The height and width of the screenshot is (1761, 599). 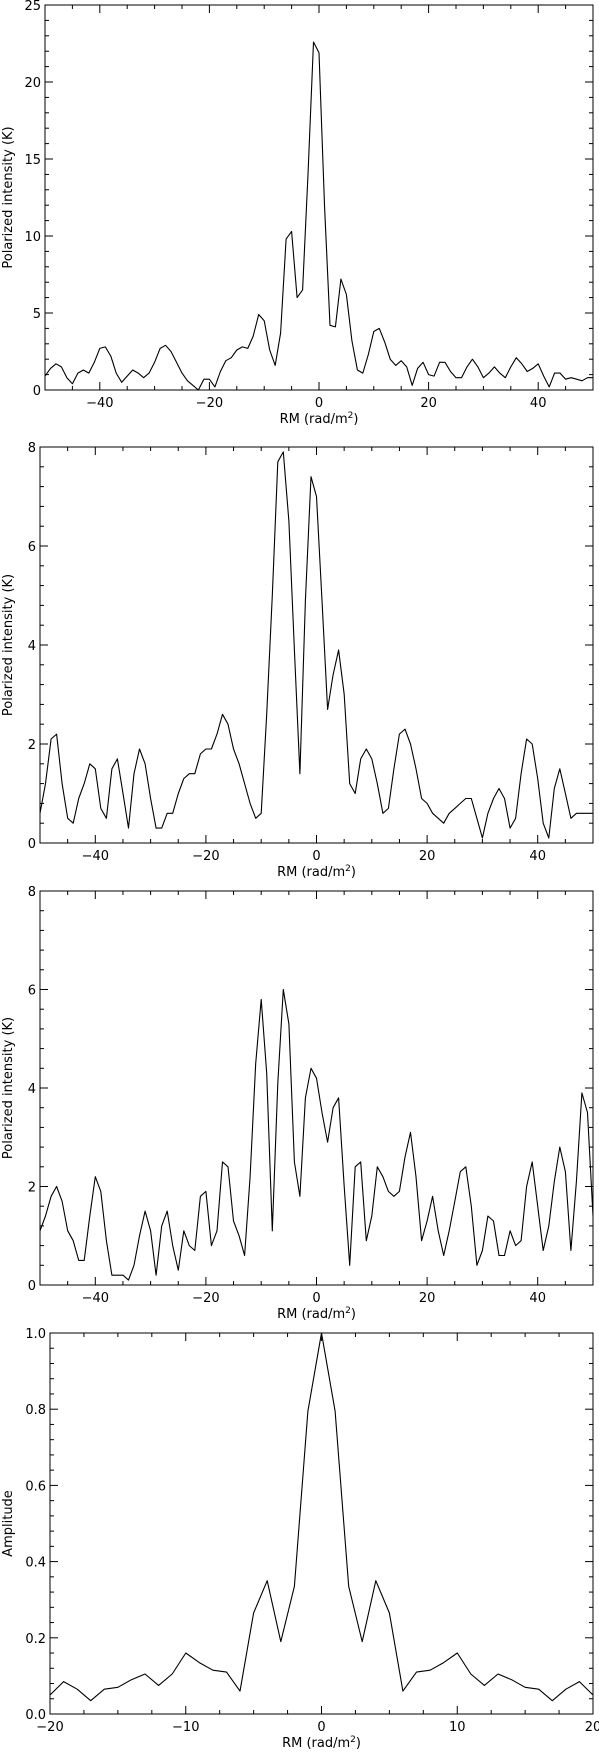 I want to click on y-tick-label: 0.8, so click(x=35, y=1410).